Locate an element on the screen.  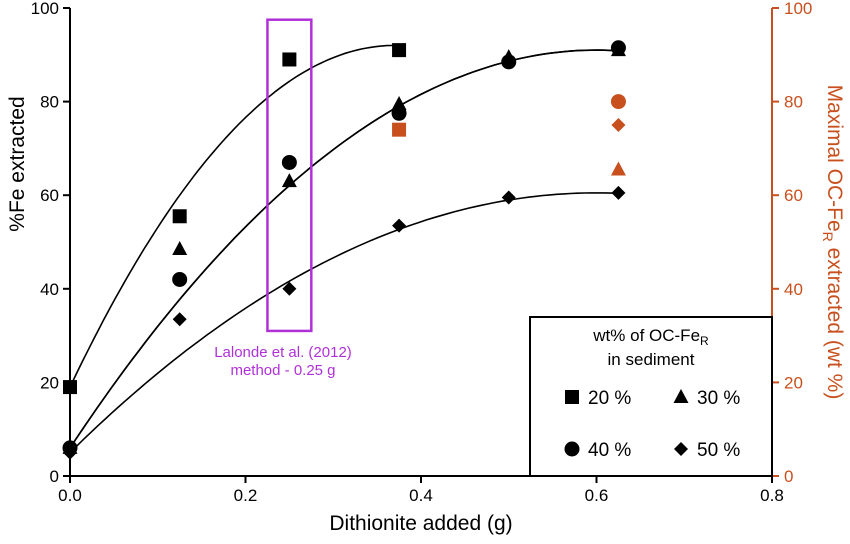
y-axis-label: %Fe extracted is located at coordinates (17, 163).